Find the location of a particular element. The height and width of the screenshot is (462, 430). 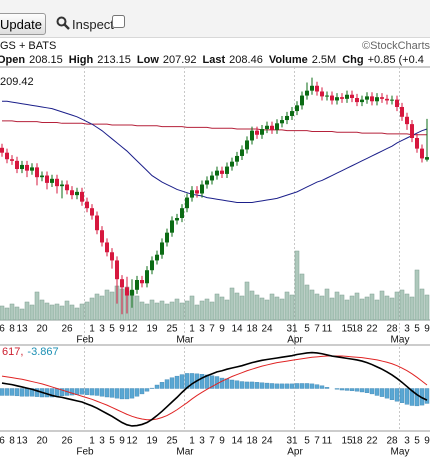

x-tick-label: 20 is located at coordinates (42, 441).